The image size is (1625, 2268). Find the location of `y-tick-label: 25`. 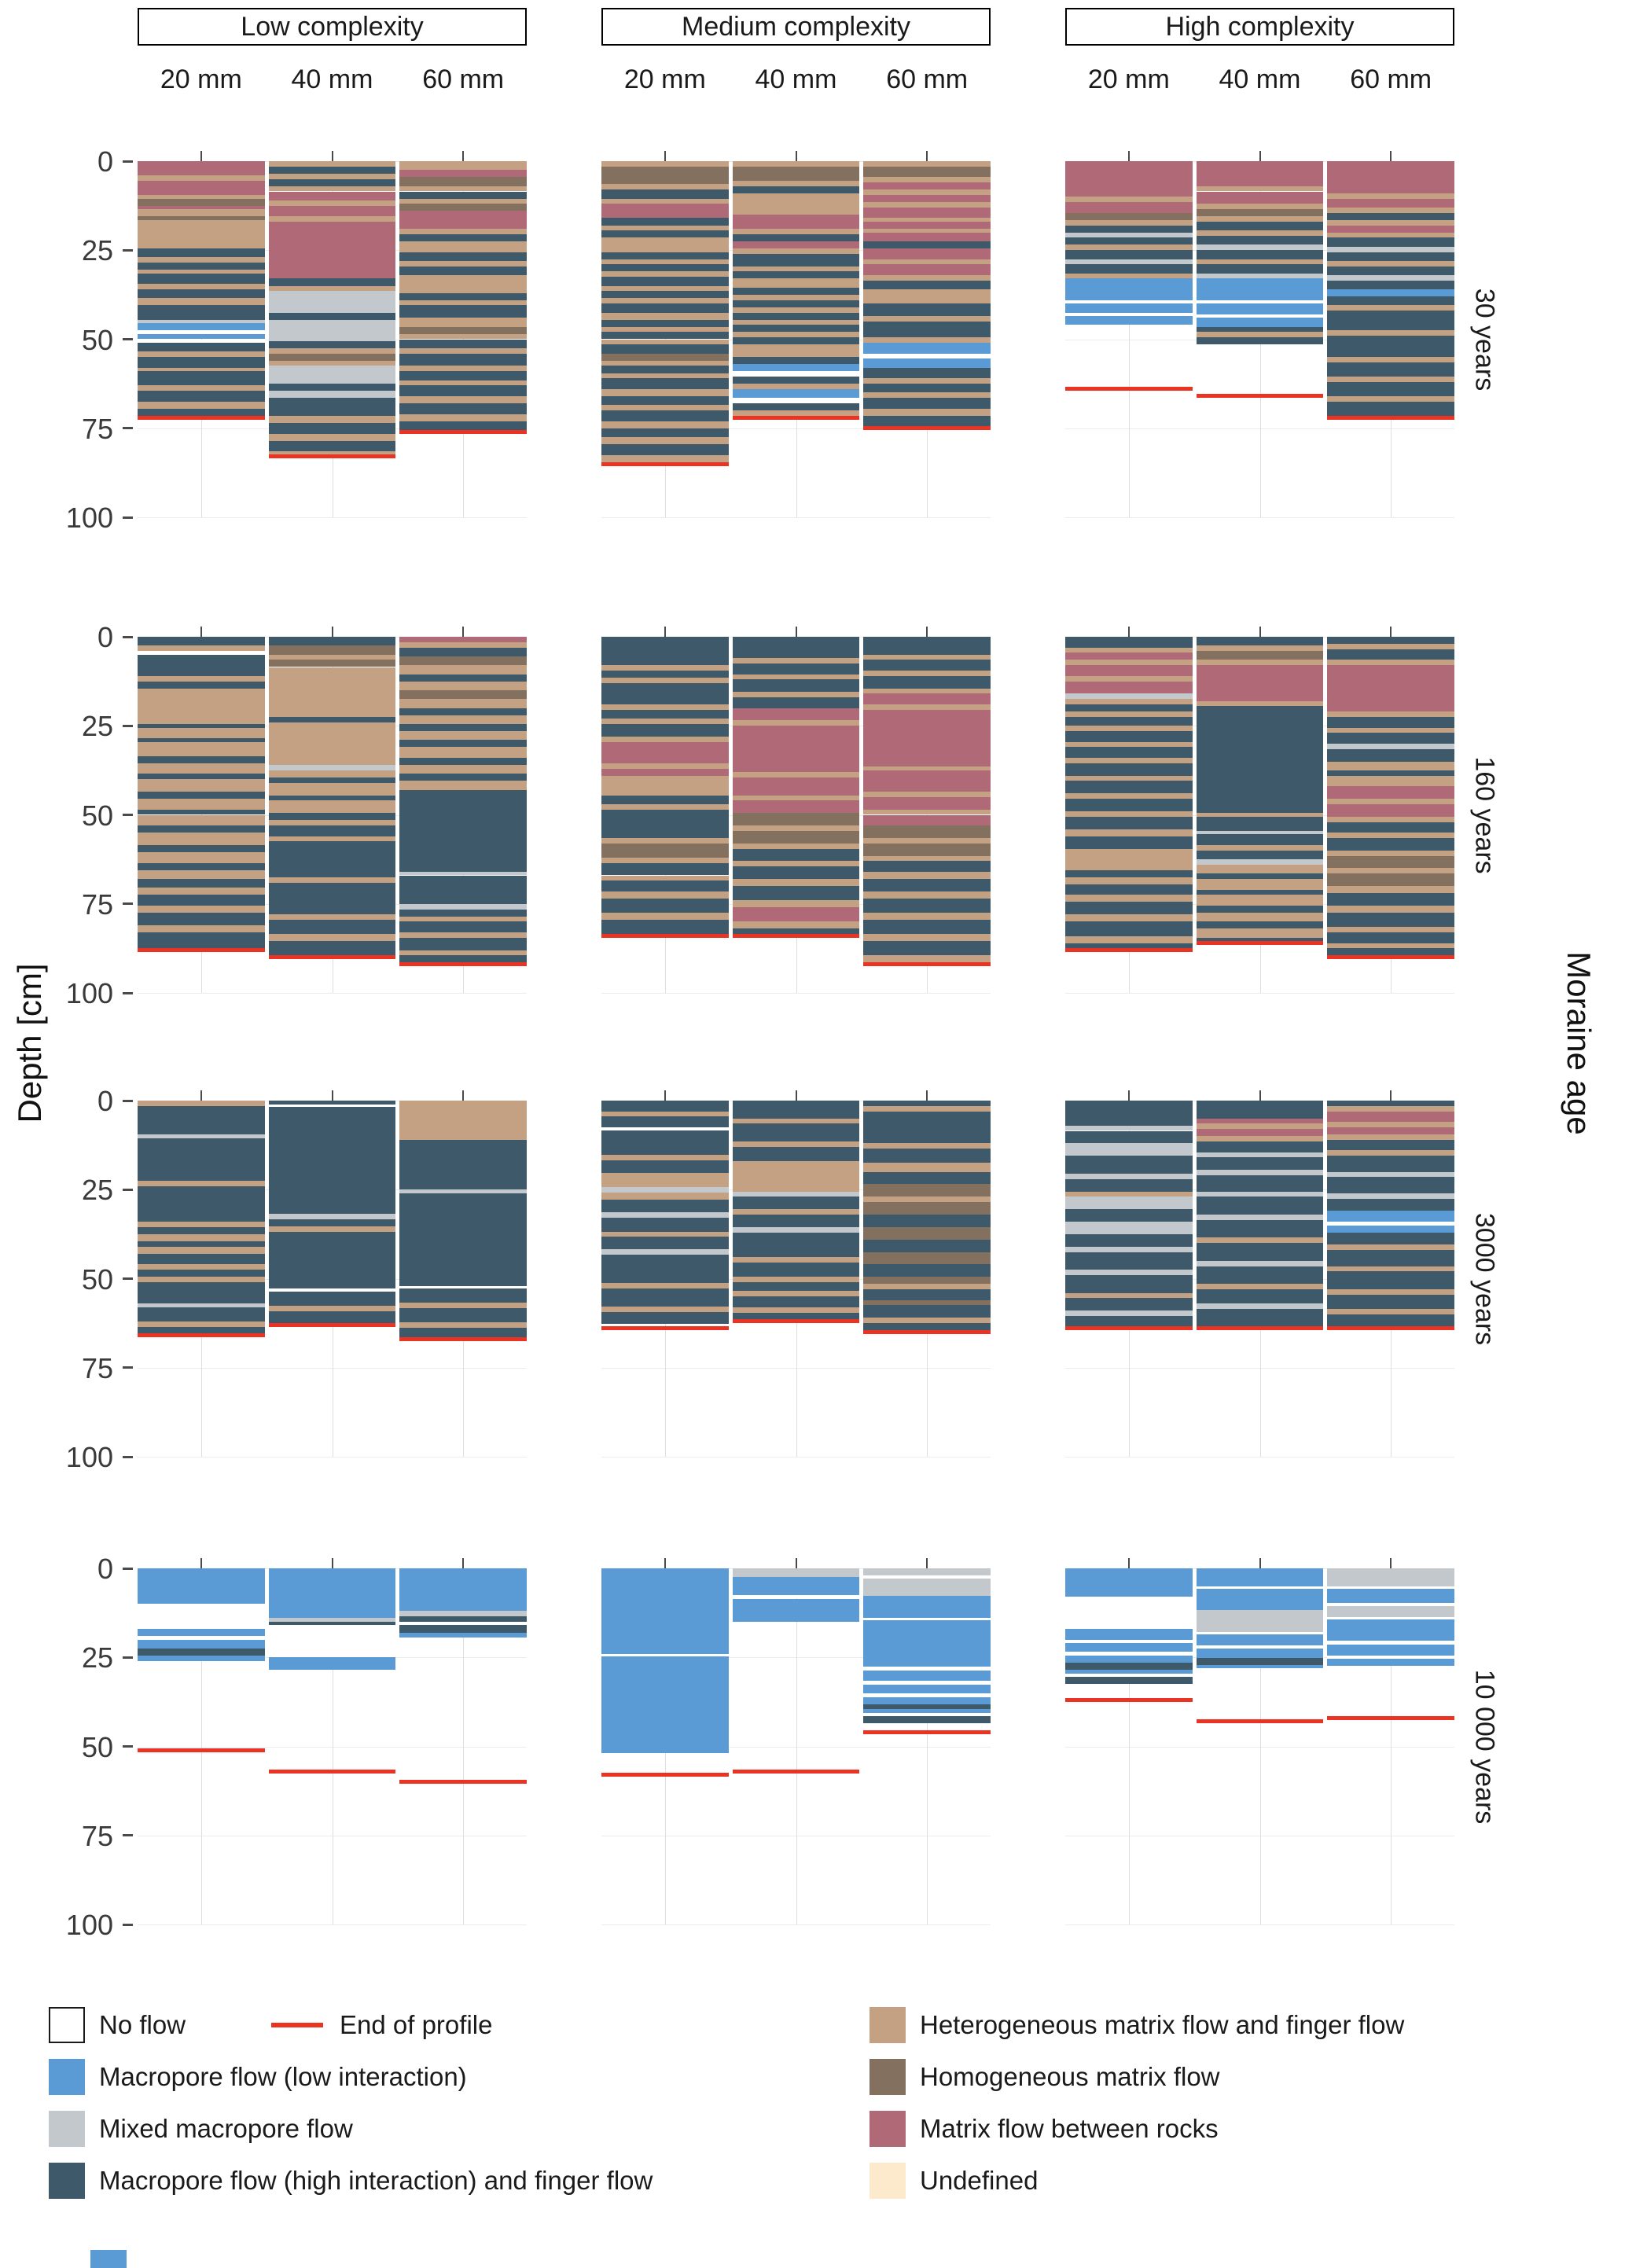

y-tick-label: 25 is located at coordinates (97, 726).